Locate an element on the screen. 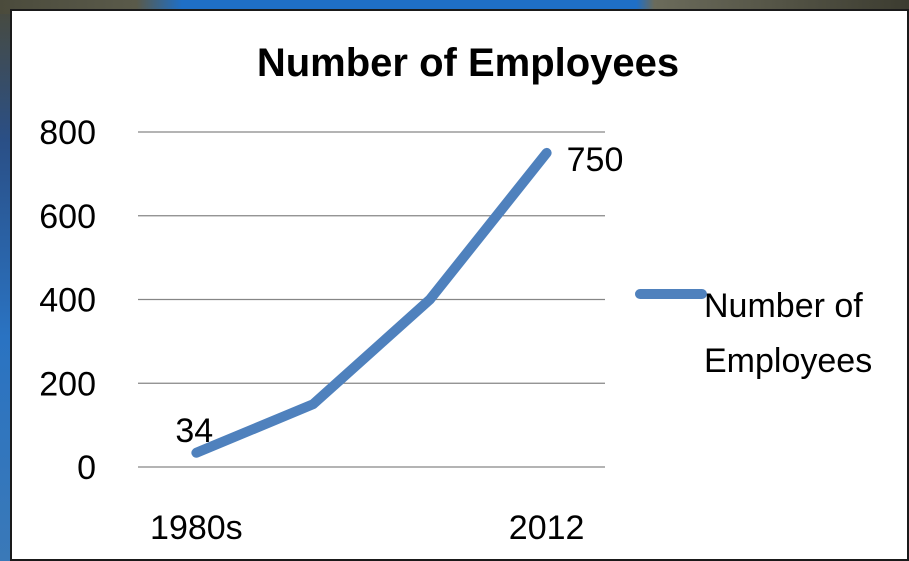 This screenshot has width=909, height=561. data-label: 34 is located at coordinates (194, 431).